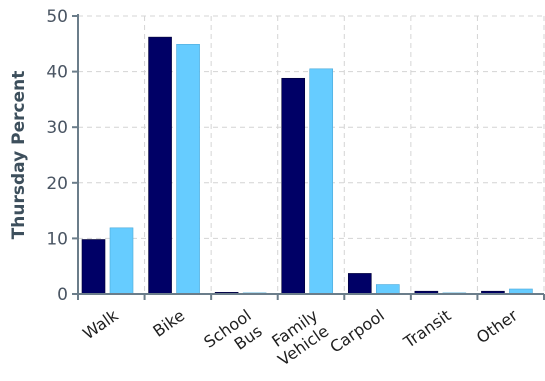 The width and height of the screenshot is (545, 381). I want to click on x-tick-label: Other, so click(497, 326).